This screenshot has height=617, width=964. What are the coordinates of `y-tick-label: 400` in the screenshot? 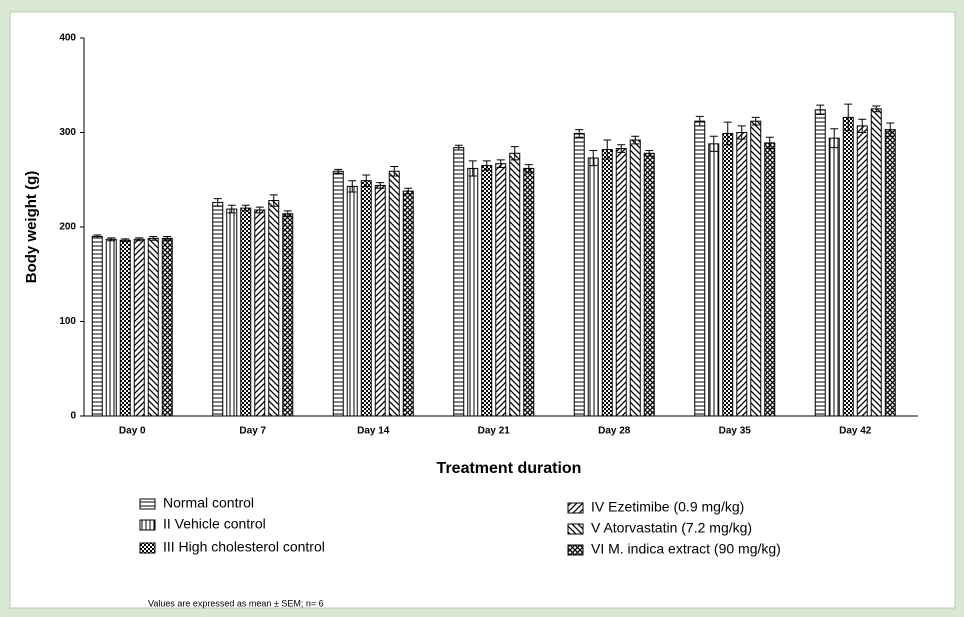 It's located at (67, 38).